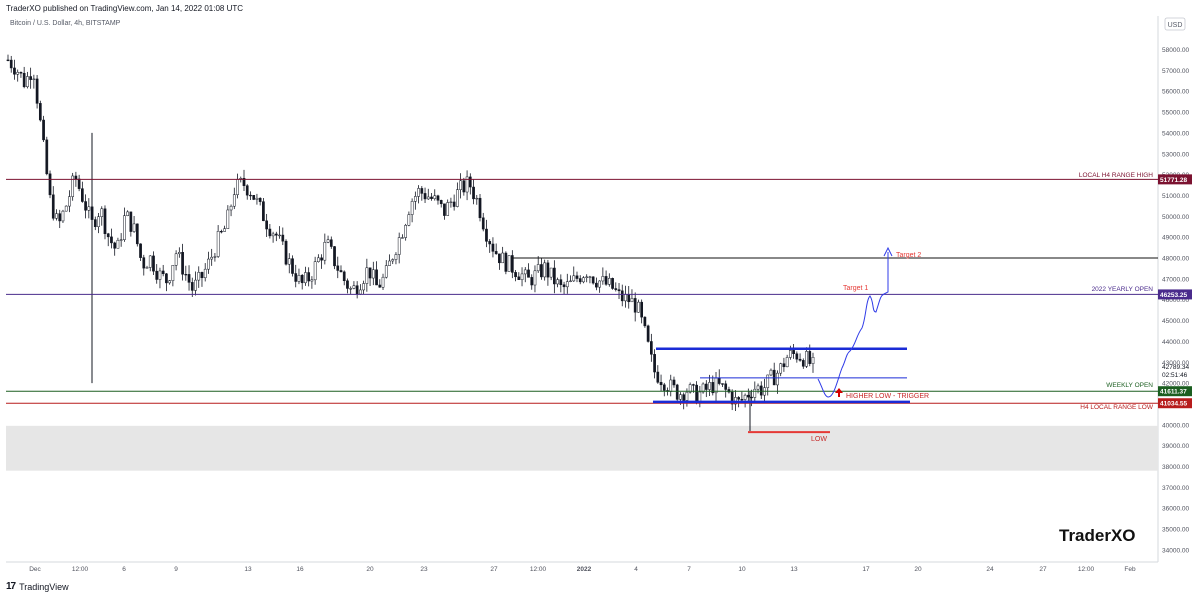  What do you see at coordinates (1175, 363) in the screenshot?
I see `y-tick-label: 43000.00` at bounding box center [1175, 363].